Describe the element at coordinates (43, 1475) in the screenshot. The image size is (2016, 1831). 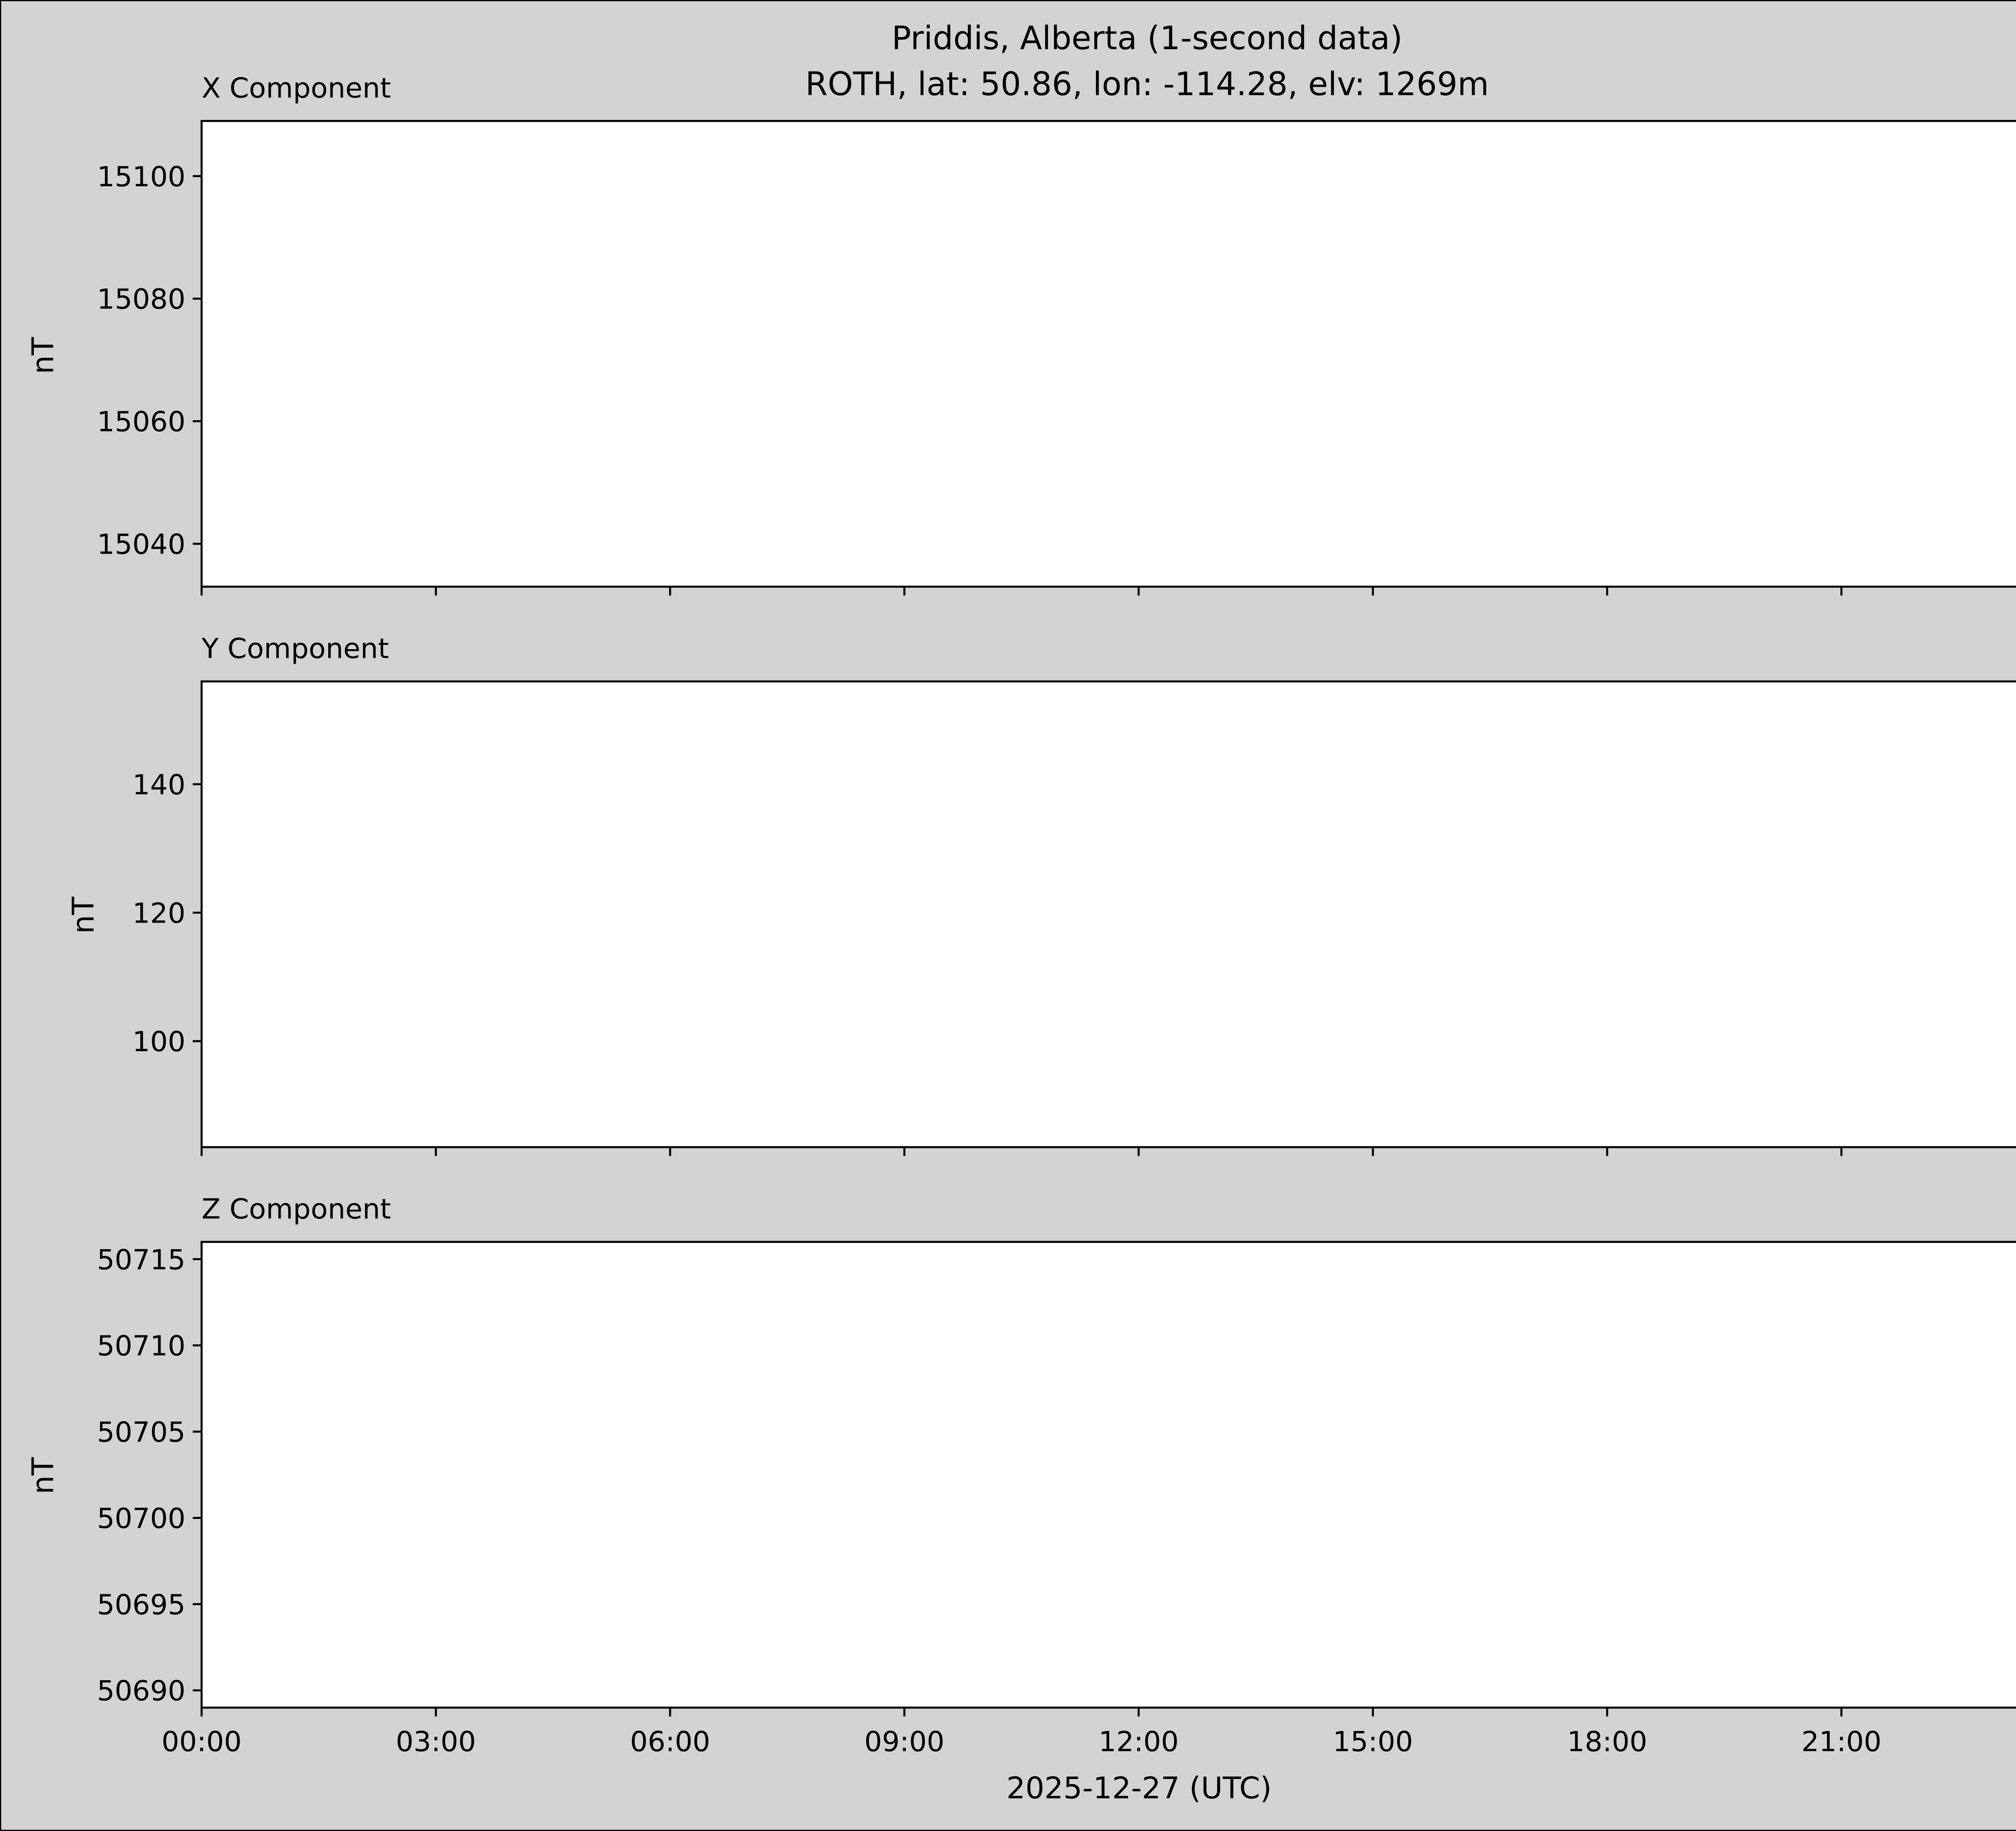
I see `z-component-ylabel: nT` at that location.